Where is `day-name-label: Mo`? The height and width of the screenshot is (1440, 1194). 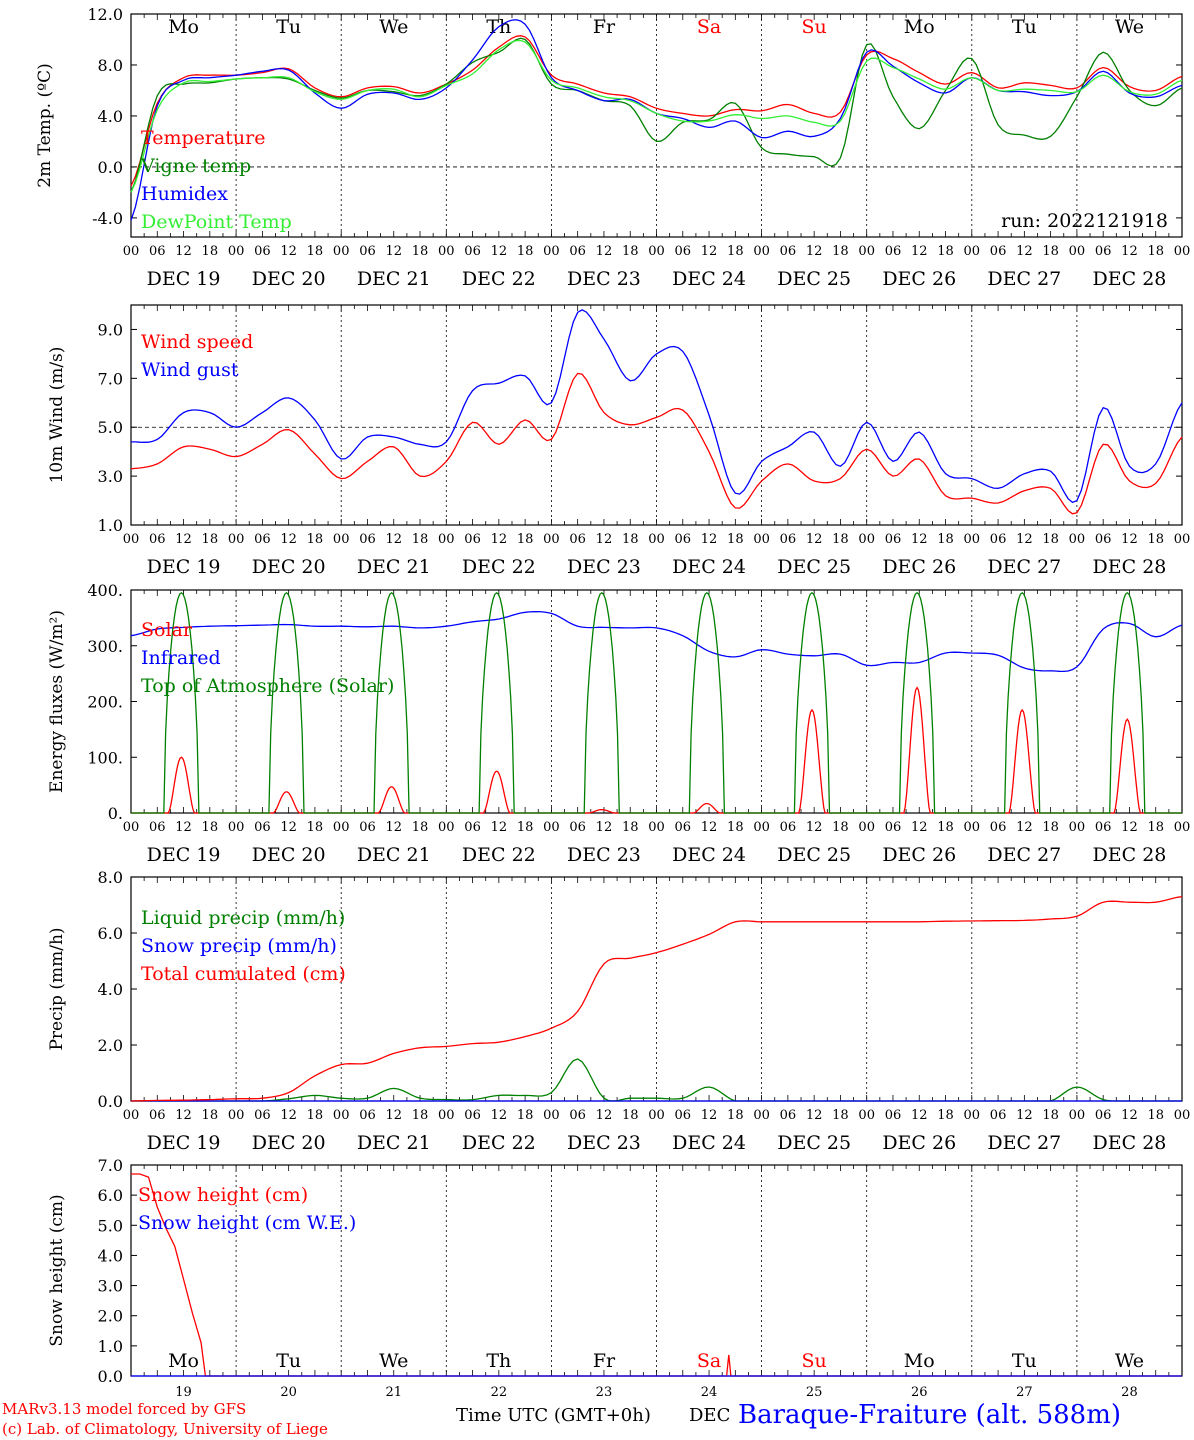 day-name-label: Mo is located at coordinates (183, 27).